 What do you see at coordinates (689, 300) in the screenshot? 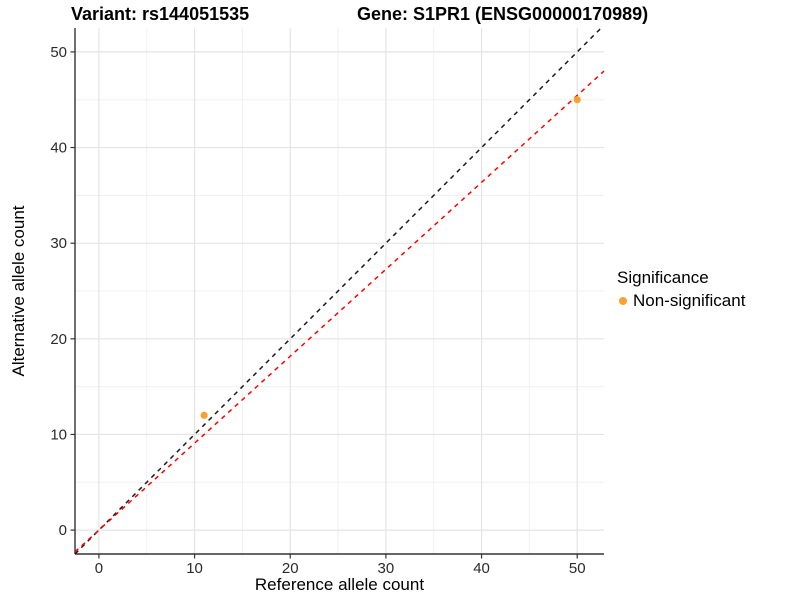
I see `legend-item-label: Non-significant` at bounding box center [689, 300].